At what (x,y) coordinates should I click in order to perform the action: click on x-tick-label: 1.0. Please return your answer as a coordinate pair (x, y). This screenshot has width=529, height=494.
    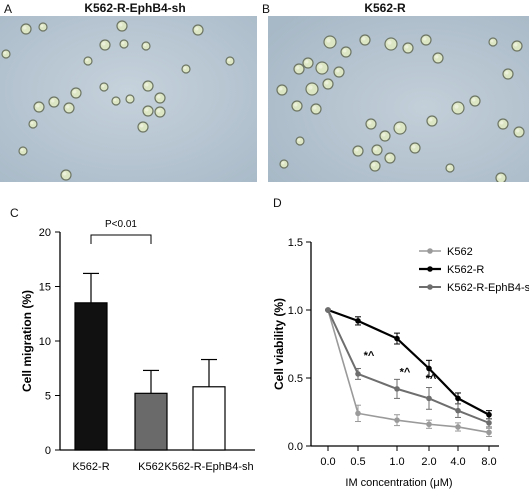
    Looking at the image, I should click on (396, 462).